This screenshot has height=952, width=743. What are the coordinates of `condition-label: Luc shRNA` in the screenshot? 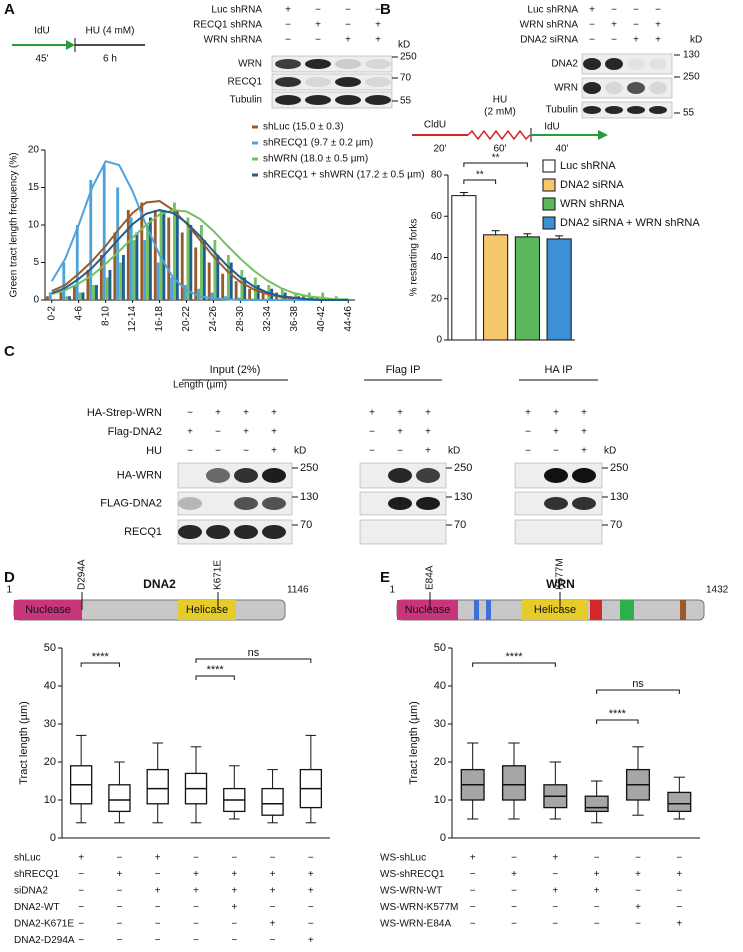 It's located at (552, 10).